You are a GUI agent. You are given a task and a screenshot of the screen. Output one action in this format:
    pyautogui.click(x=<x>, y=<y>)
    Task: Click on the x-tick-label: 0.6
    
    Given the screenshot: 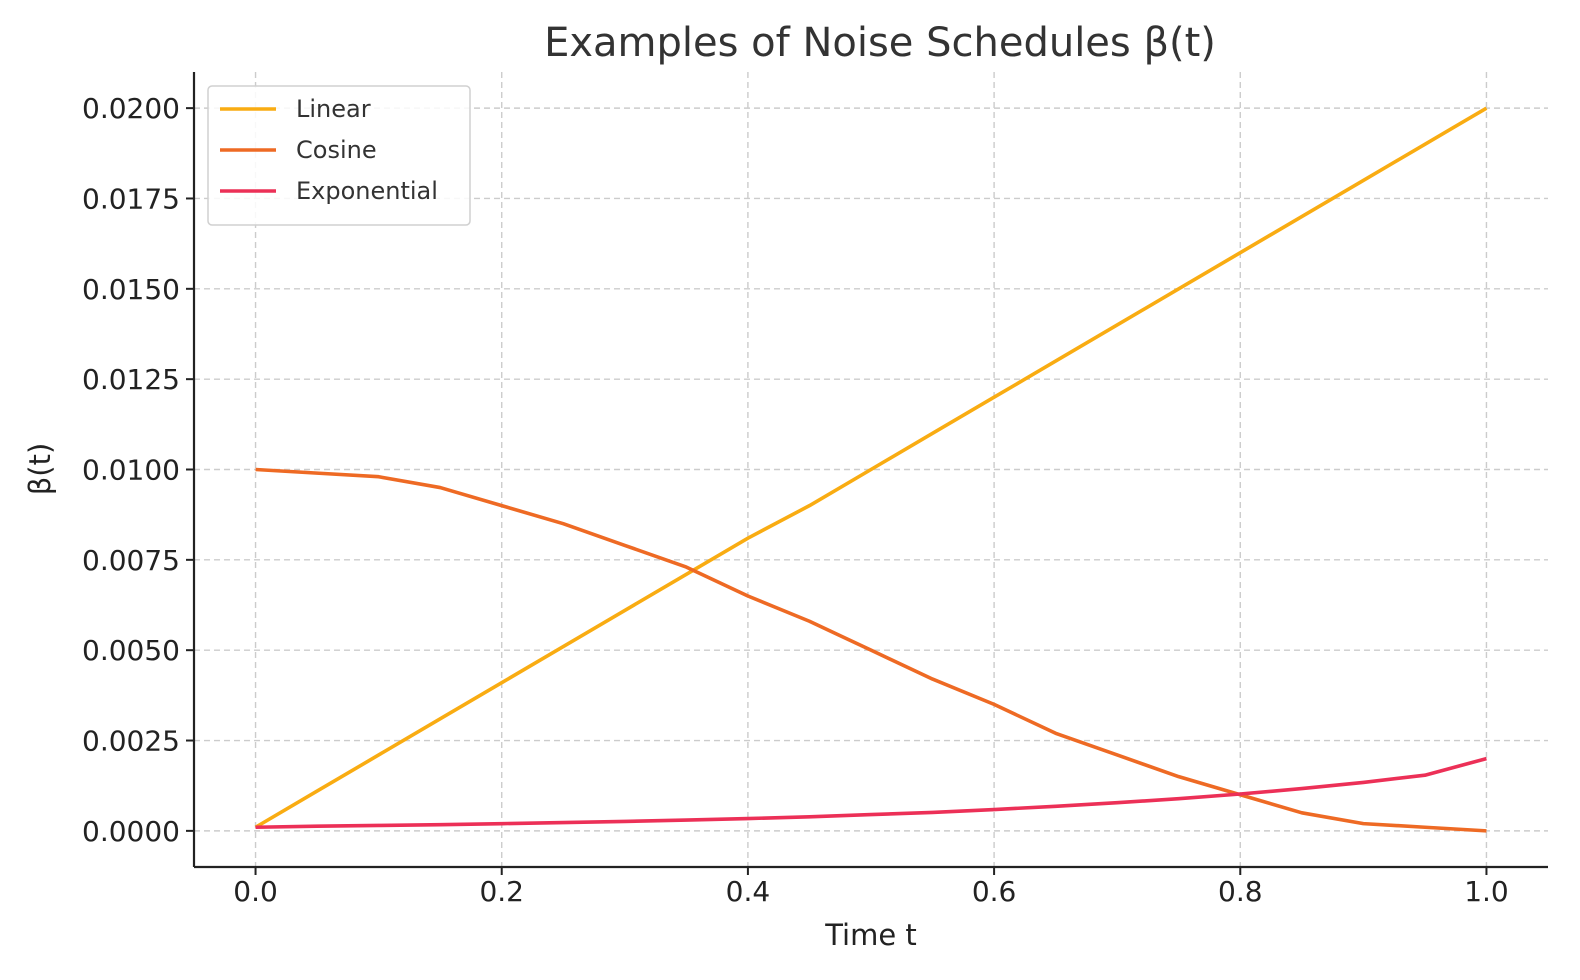 What is the action you would take?
    pyautogui.click(x=994, y=891)
    